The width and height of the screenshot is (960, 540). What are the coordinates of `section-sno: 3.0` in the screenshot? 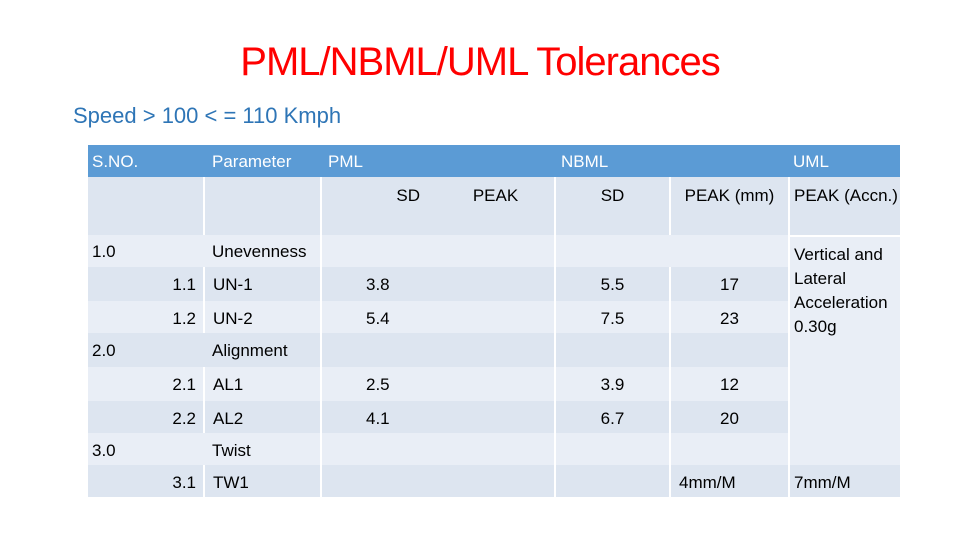 It's located at (145, 449).